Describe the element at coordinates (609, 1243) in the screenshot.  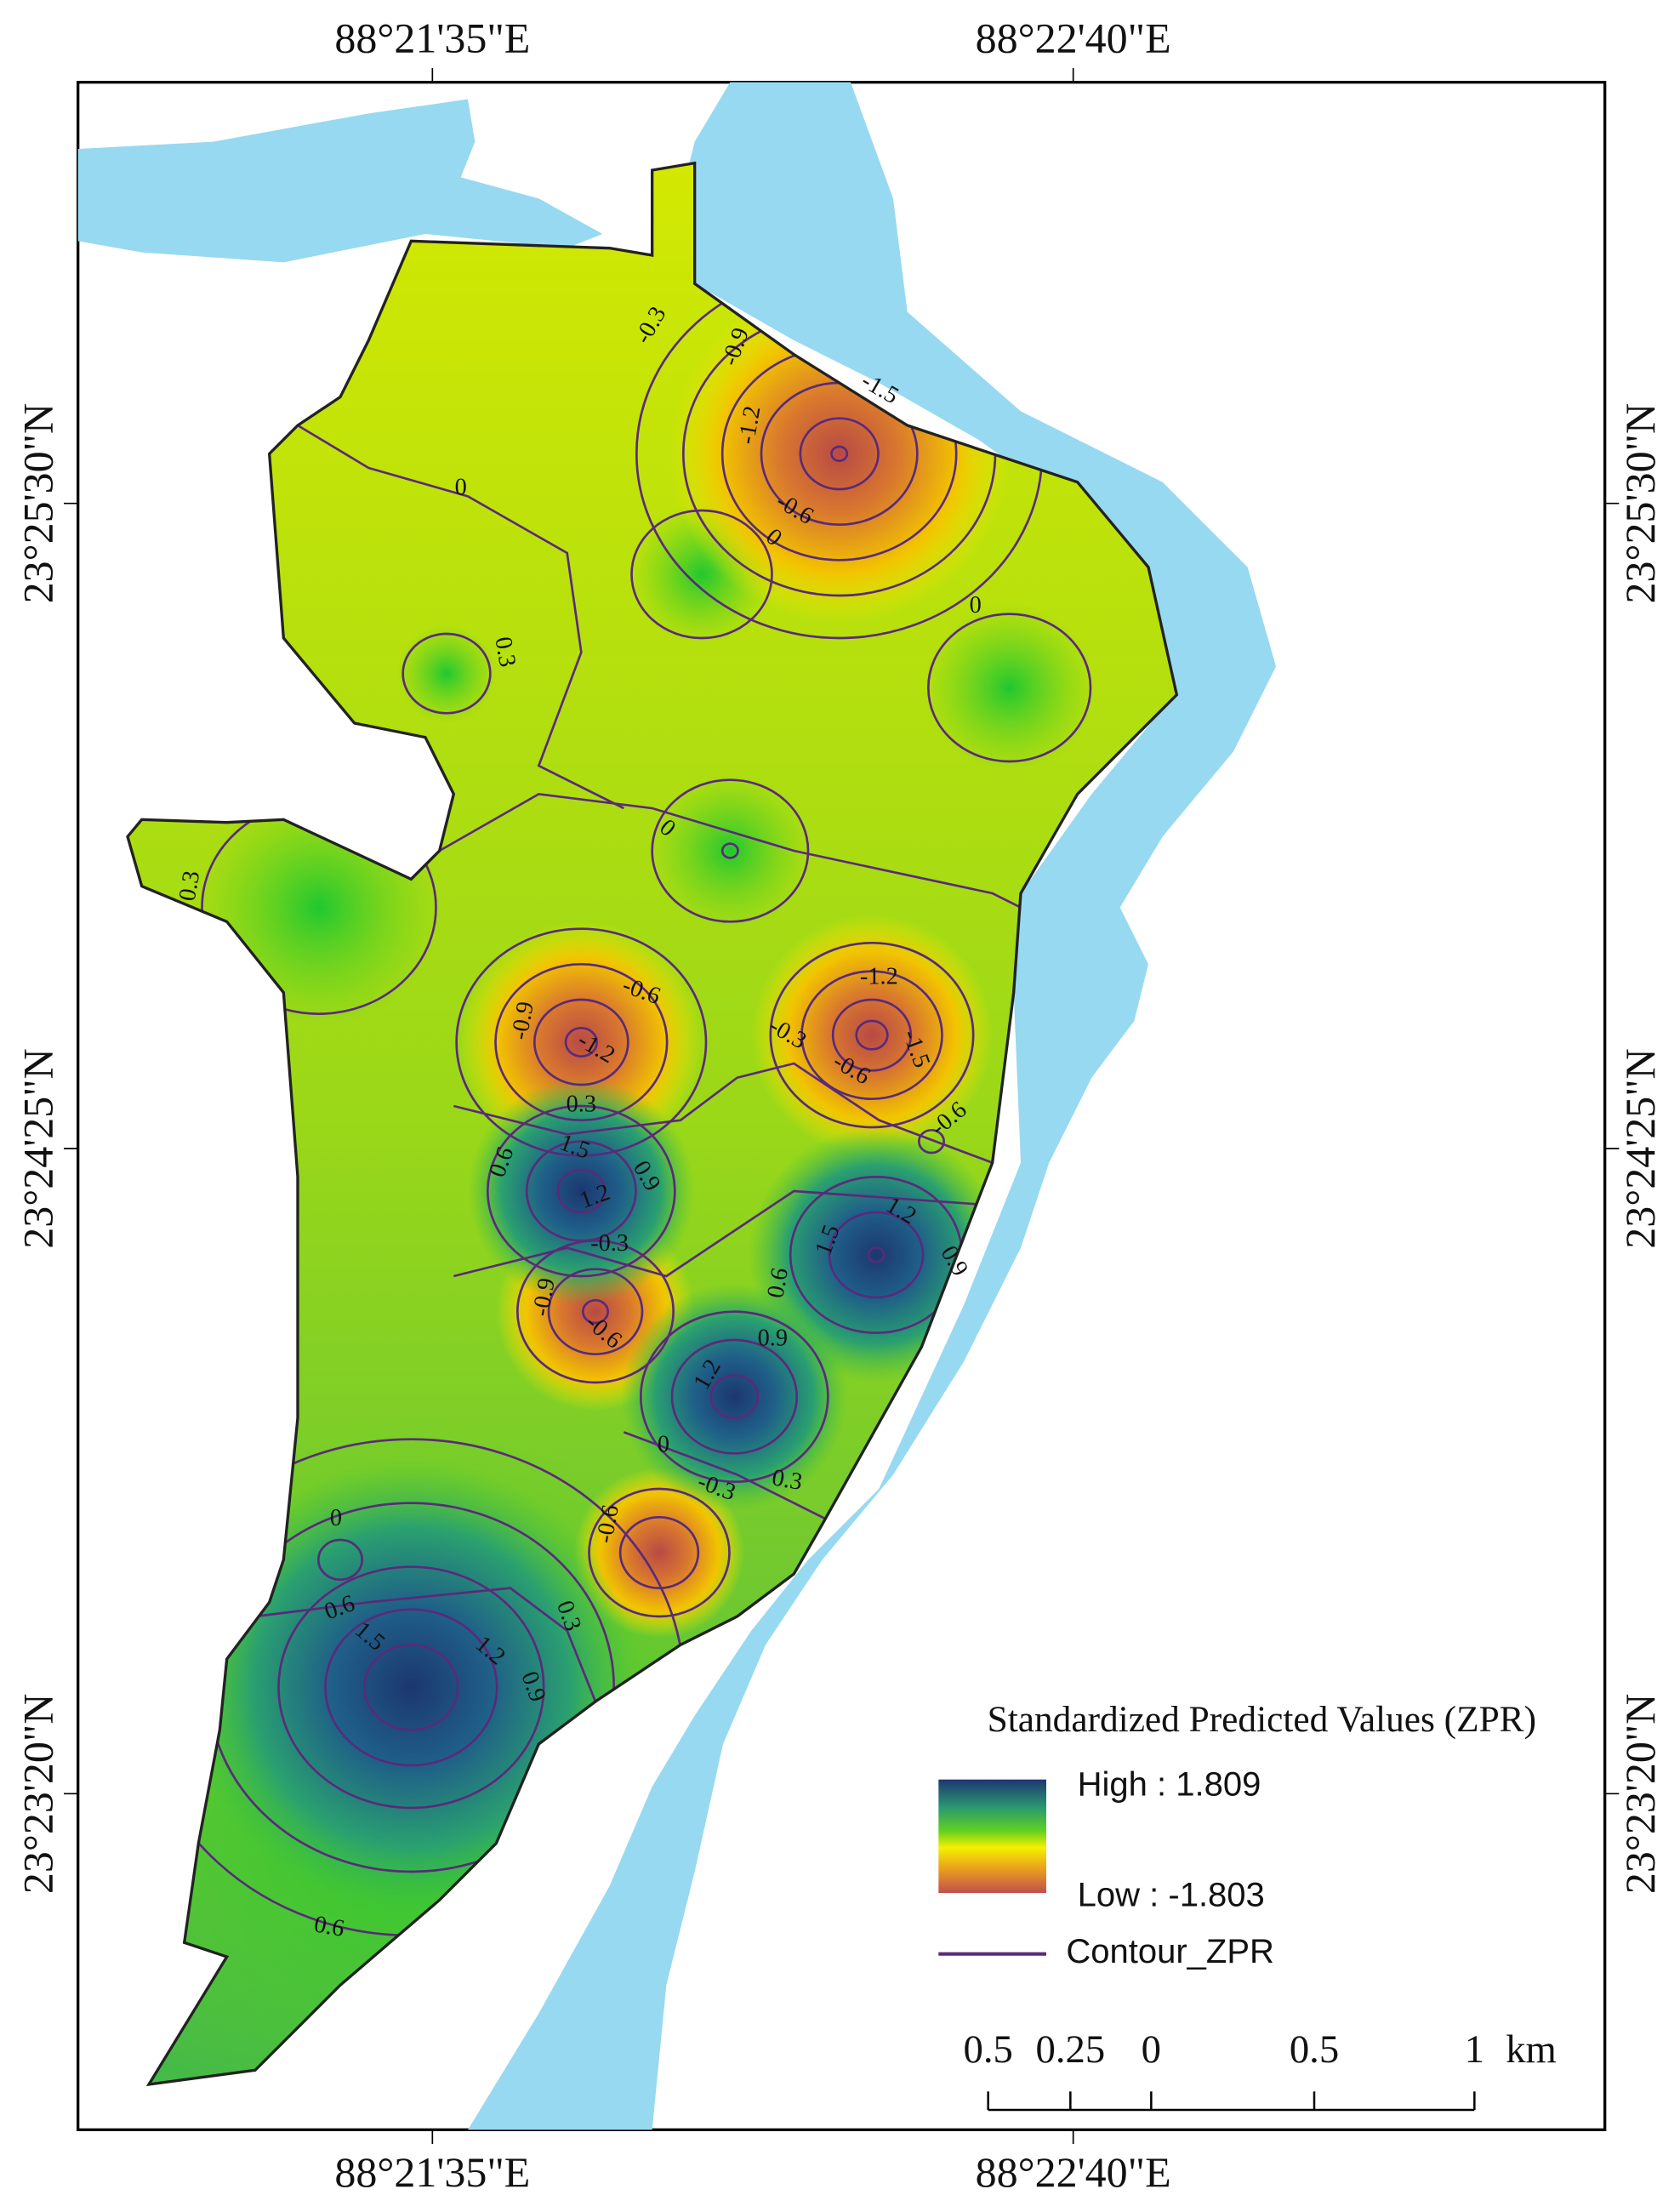
I see `contour-label: -0.3` at that location.